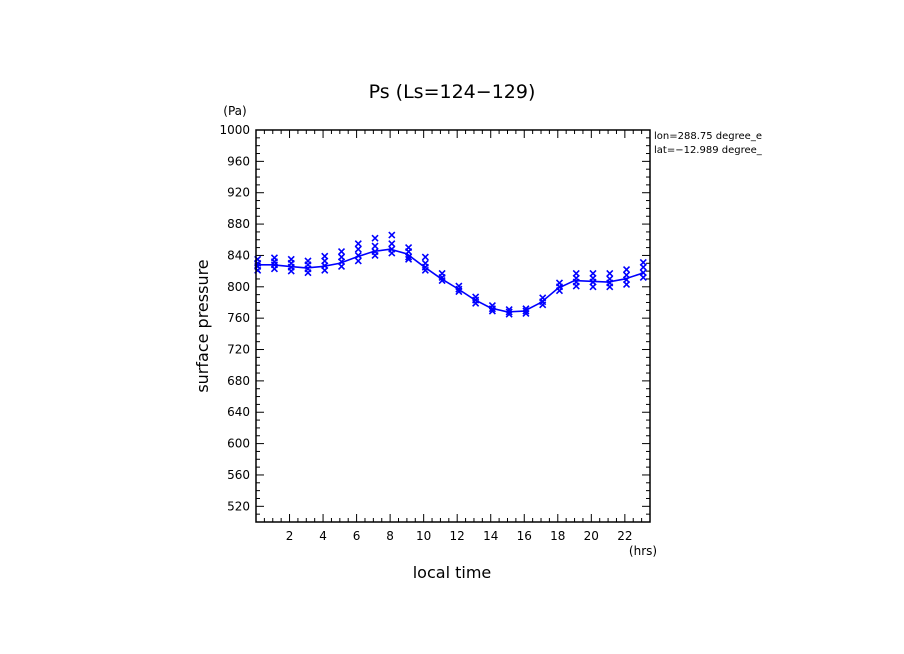 The image size is (904, 654). Describe the element at coordinates (524, 536) in the screenshot. I see `x-tick-label: 16` at that location.